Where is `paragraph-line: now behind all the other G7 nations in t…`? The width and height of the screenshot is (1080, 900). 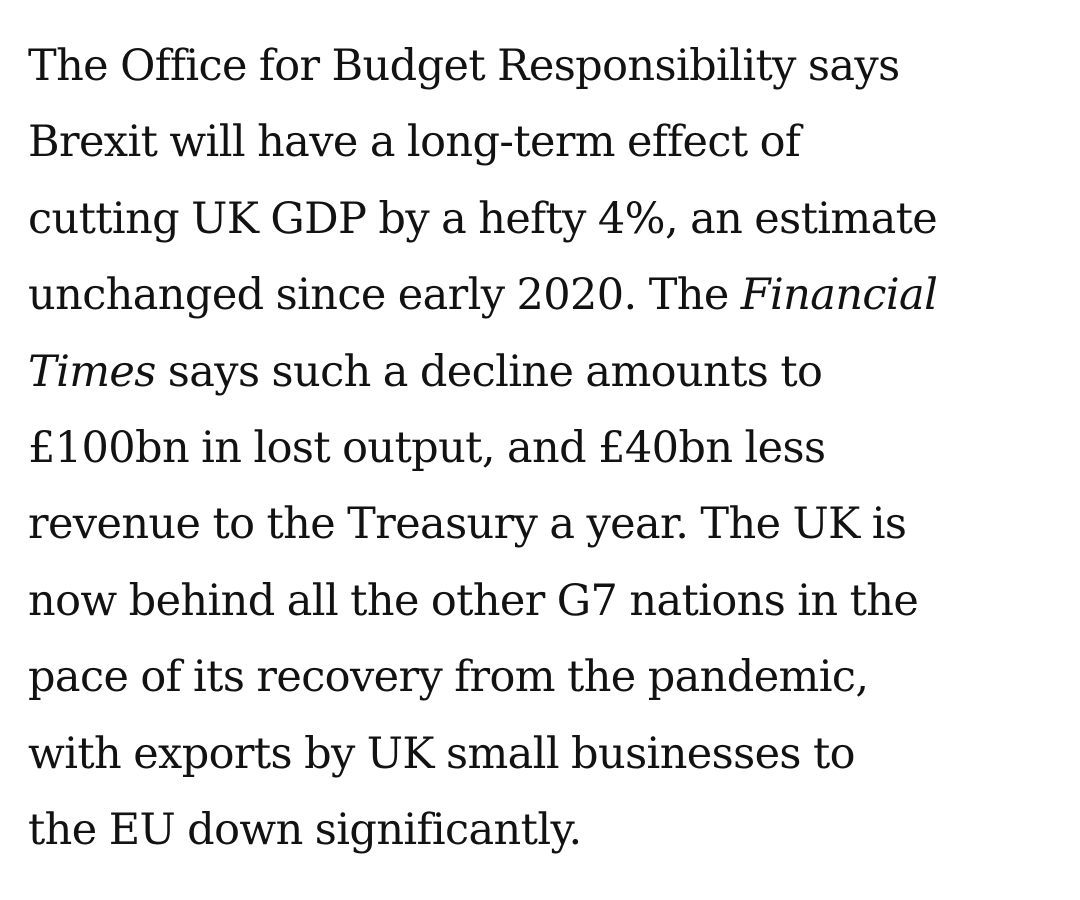
paragraph-line: now behind all the other G7 nations in t… is located at coordinates (473, 600).